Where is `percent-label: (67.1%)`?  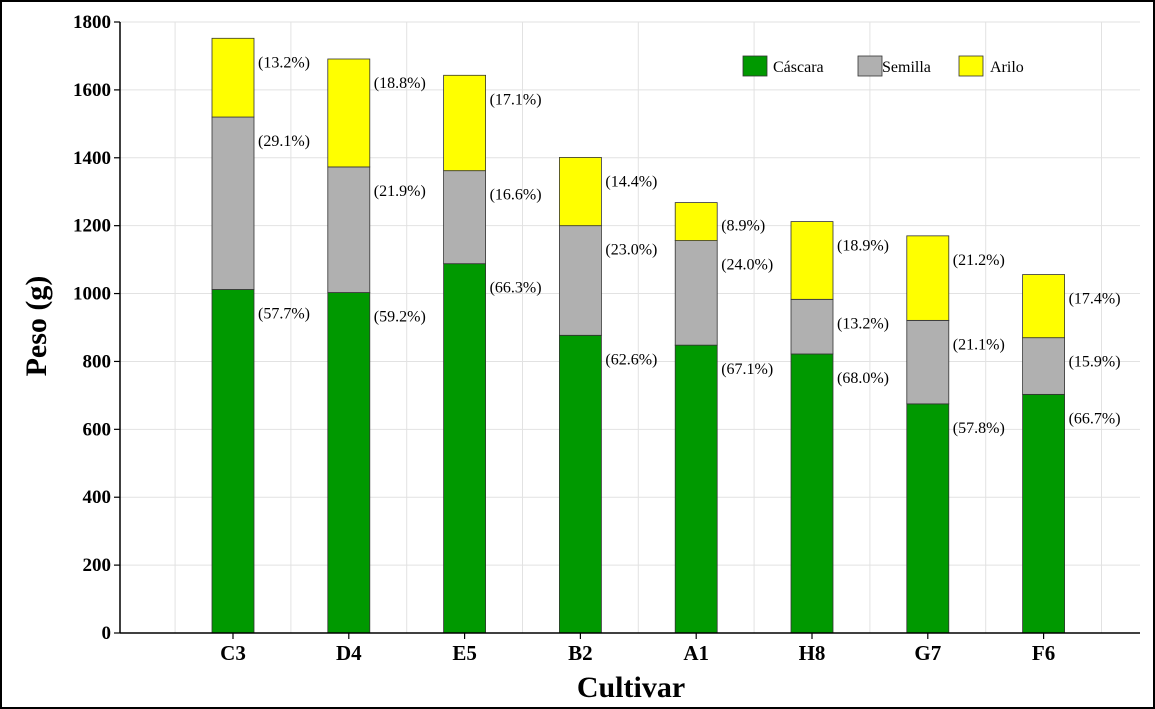
percent-label: (67.1%) is located at coordinates (747, 369).